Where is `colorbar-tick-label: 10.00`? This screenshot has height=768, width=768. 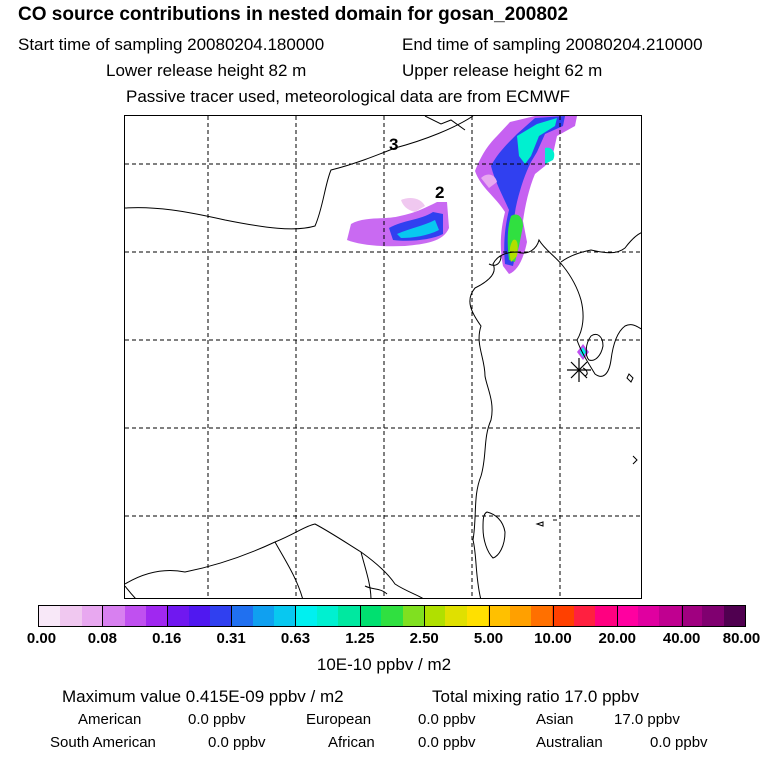 colorbar-tick-label: 10.00 is located at coordinates (553, 638).